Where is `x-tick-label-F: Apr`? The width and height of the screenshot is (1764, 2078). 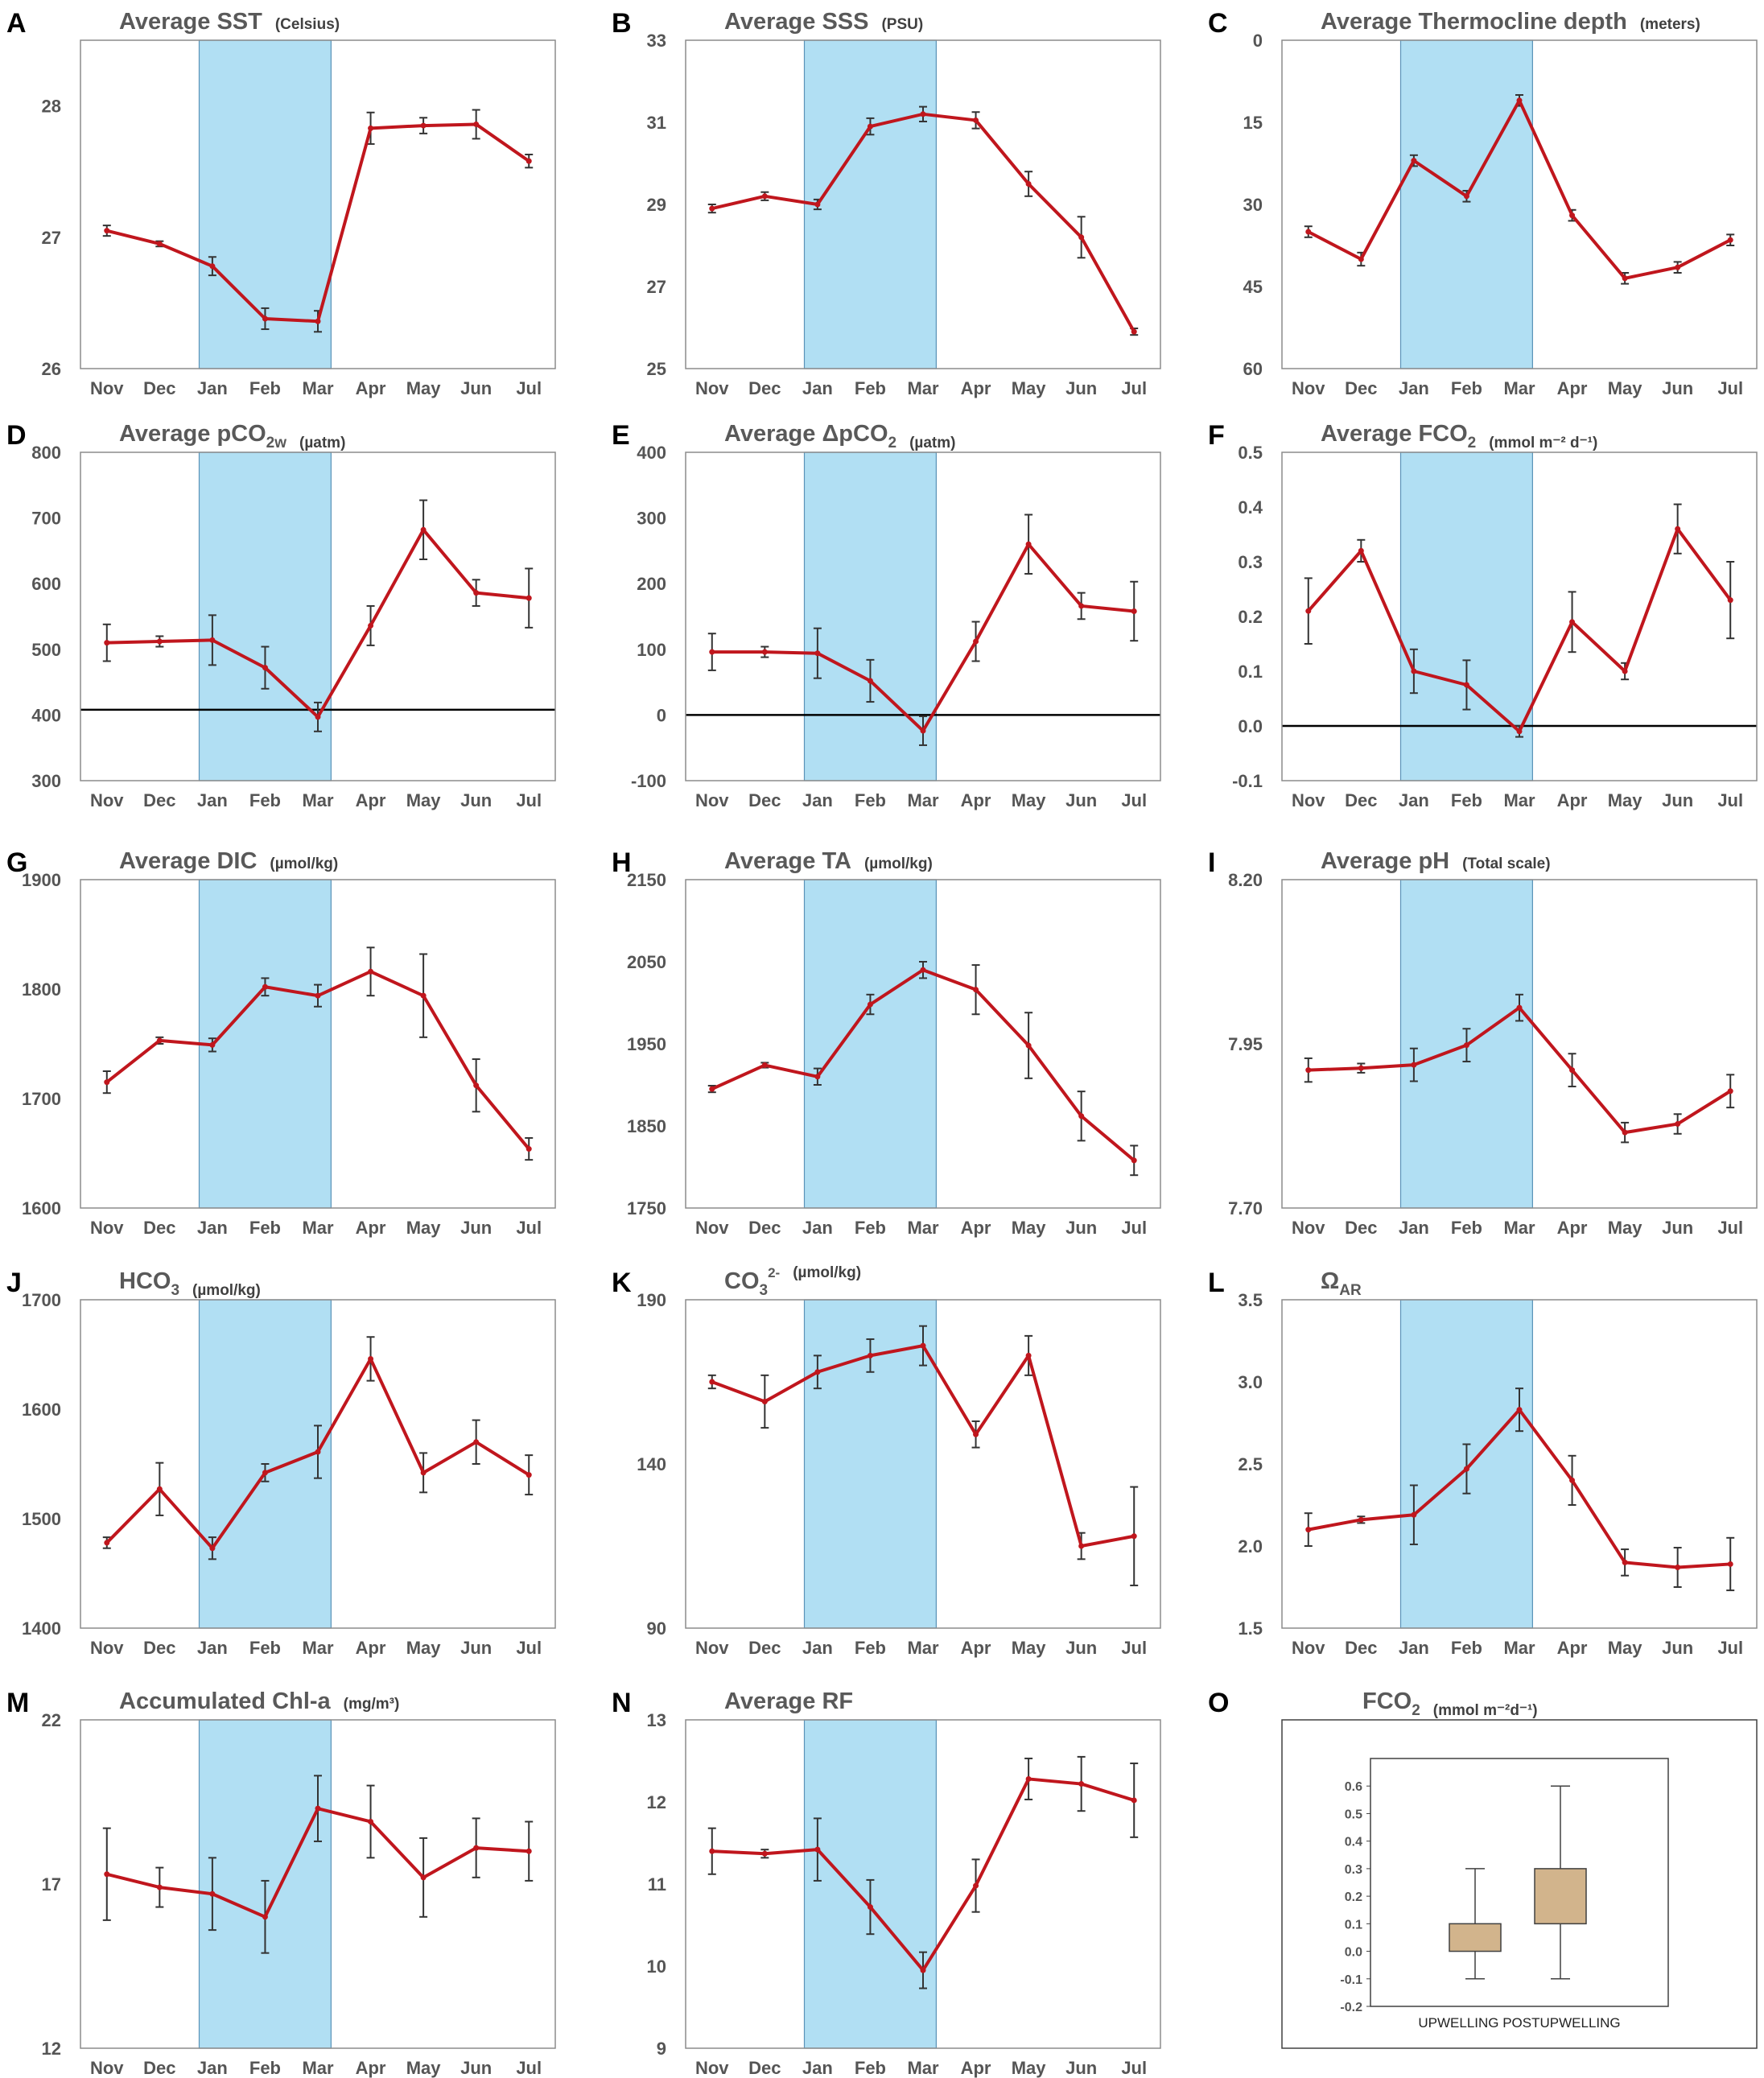
x-tick-label-F: Apr is located at coordinates (1572, 800).